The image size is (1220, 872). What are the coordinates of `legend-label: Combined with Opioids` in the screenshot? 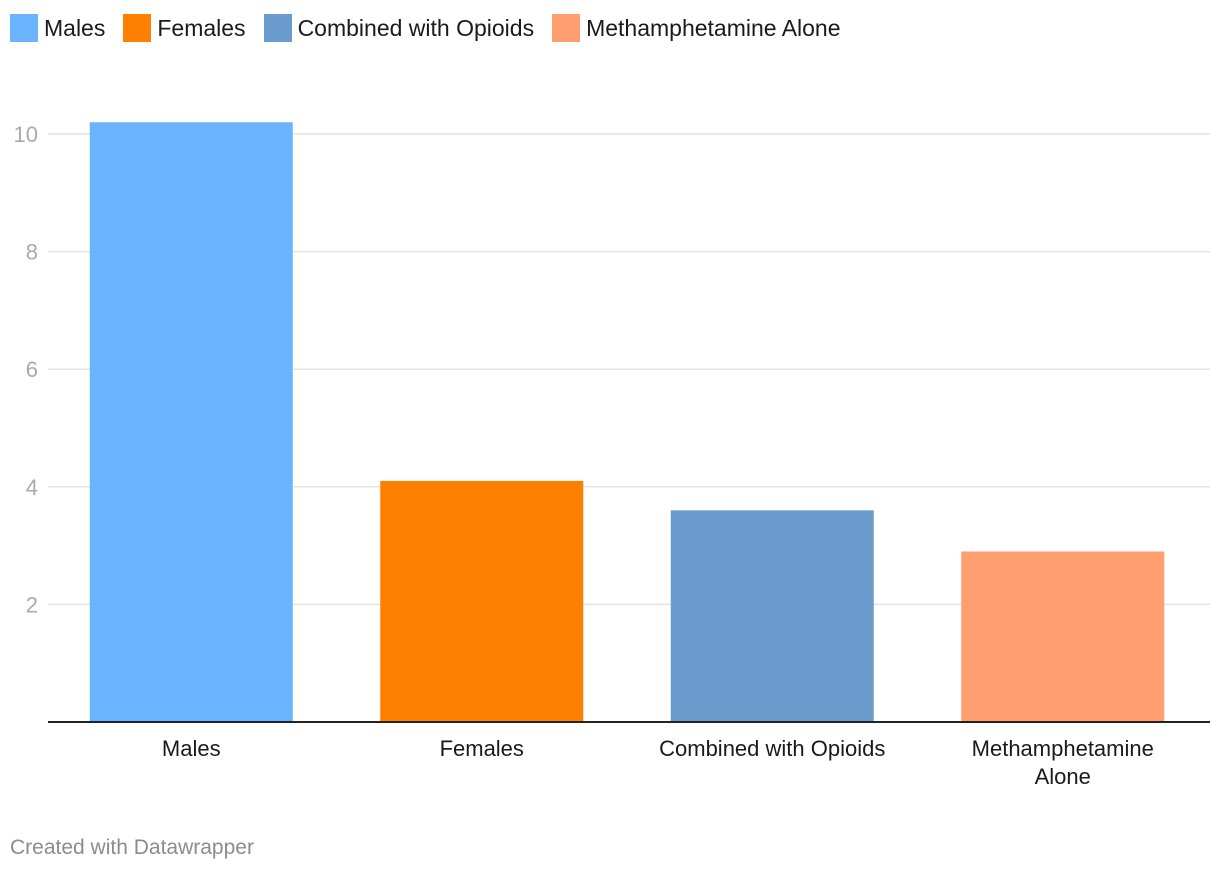 It's located at (416, 27).